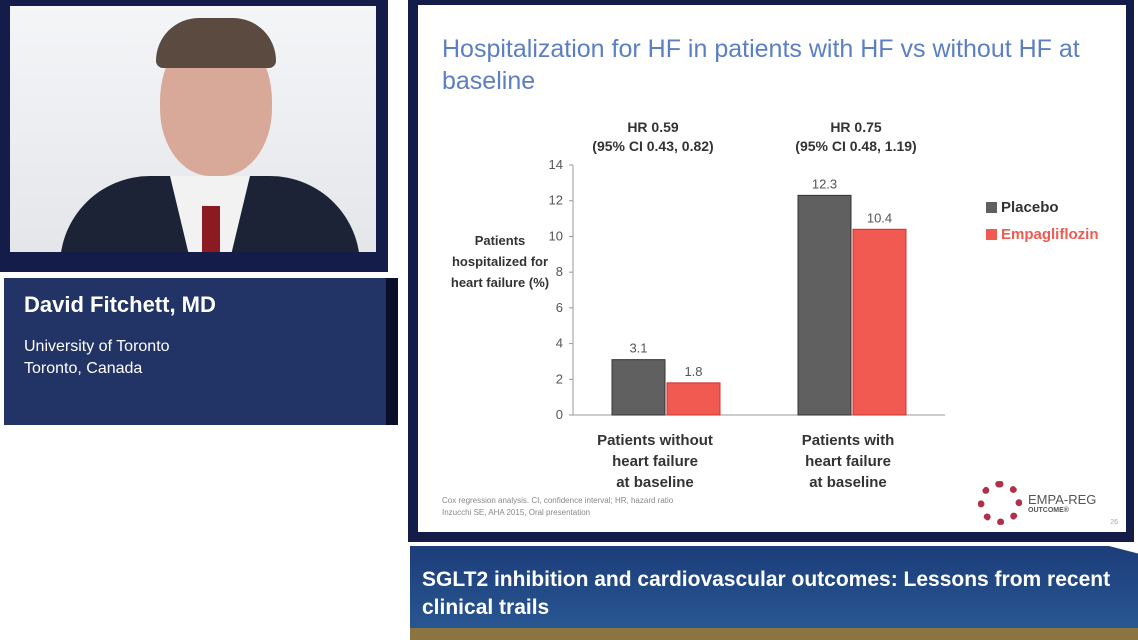  I want to click on ci-value: (95% CI 0.43, 0.82), so click(653, 146).